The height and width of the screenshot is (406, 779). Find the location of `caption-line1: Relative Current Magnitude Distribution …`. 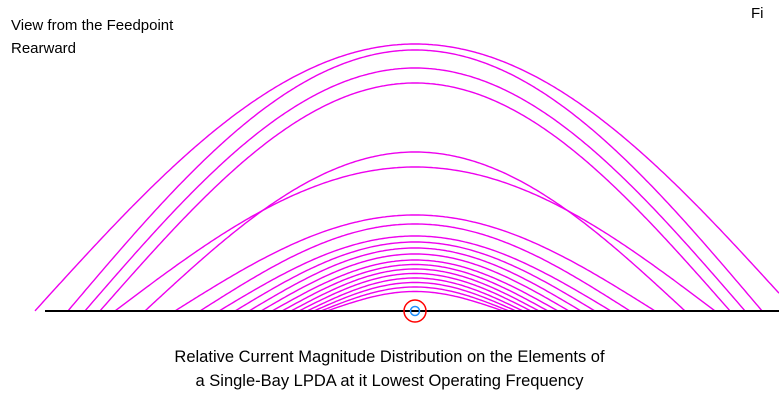

caption-line1: Relative Current Magnitude Distribution … is located at coordinates (389, 357).